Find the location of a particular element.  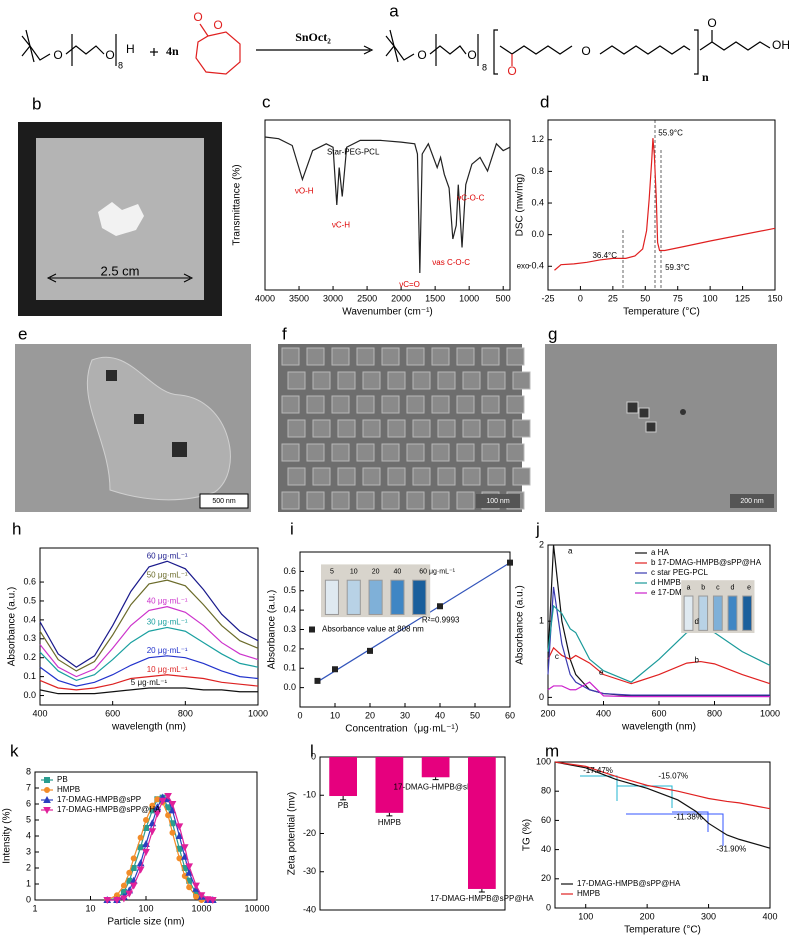

category-label: HMPB is located at coordinates (389, 822).